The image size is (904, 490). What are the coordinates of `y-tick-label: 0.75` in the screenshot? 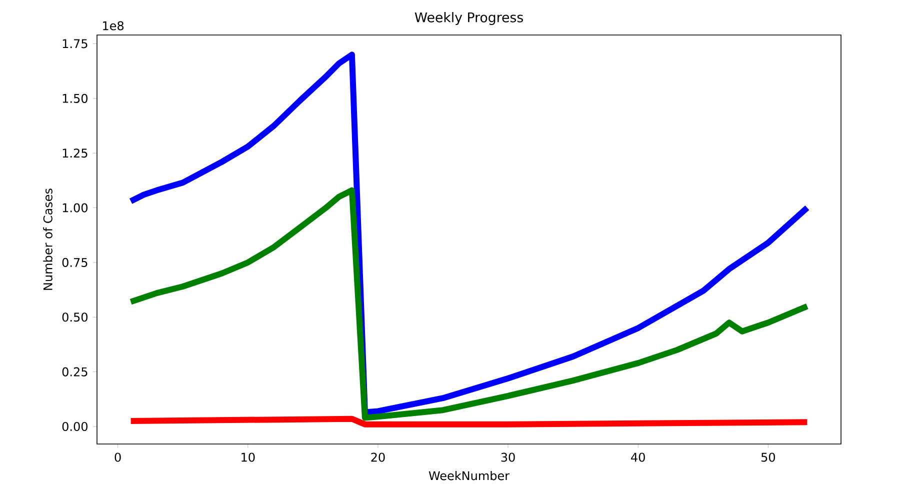 It's located at (75, 262).